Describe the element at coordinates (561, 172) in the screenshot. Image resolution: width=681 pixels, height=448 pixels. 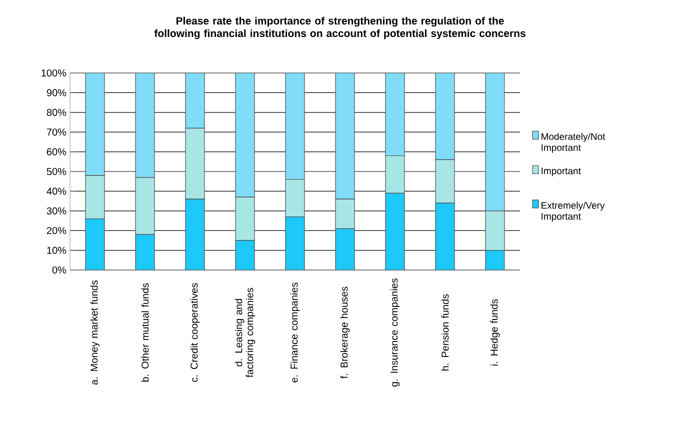
I see `legend-label: Important` at that location.